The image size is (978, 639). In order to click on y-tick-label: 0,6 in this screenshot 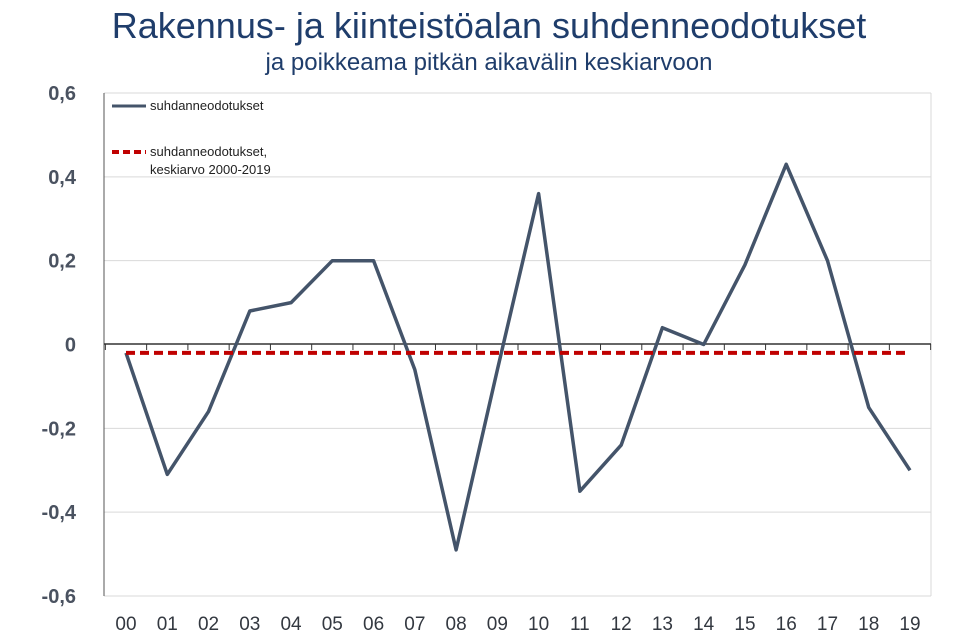, I will do `click(62, 94)`.